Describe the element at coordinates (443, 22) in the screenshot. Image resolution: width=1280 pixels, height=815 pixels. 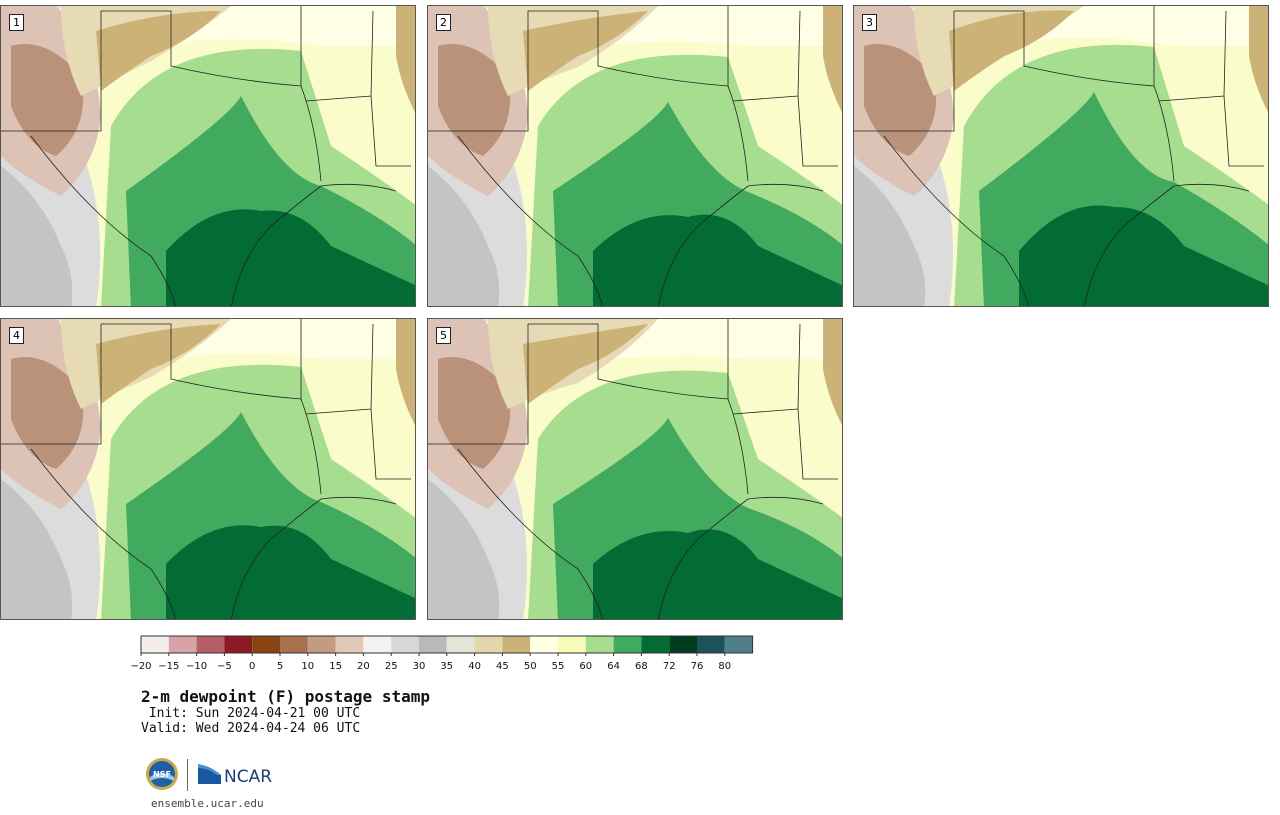
I see `member-label: 2` at that location.